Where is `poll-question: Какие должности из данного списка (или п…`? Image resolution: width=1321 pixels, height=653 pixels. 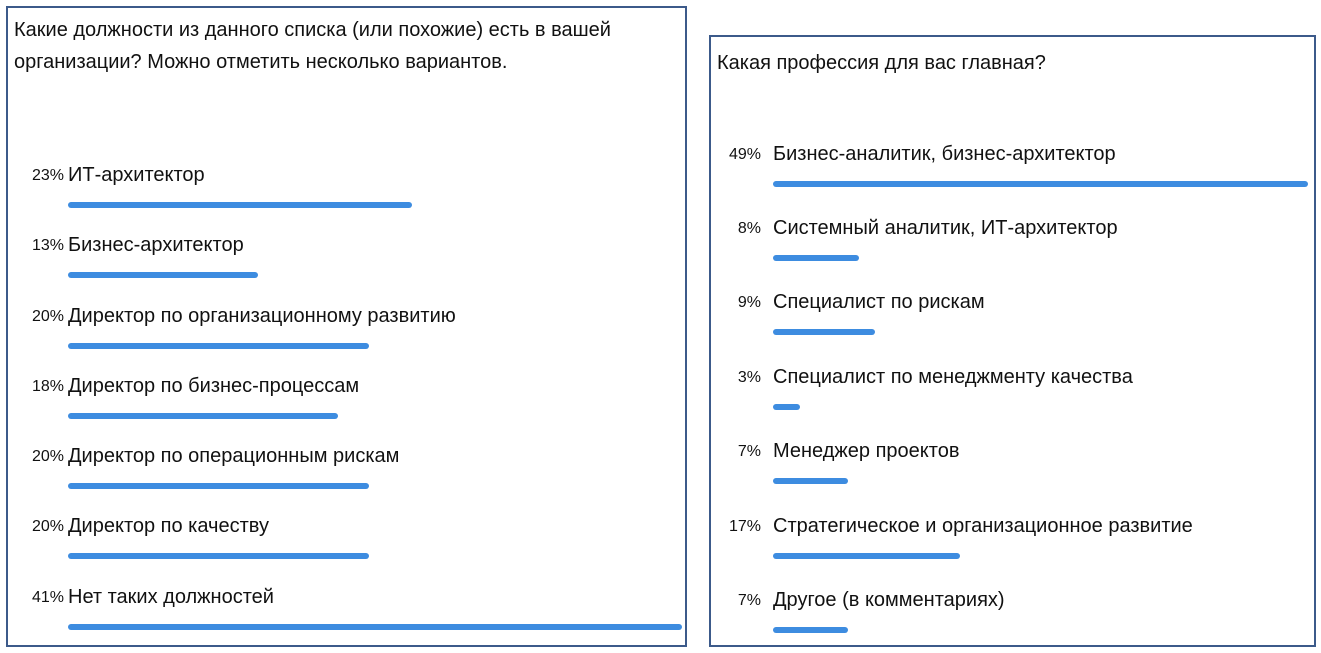 poll-question: Какие должности из данного списка (или п… is located at coordinates (312, 46).